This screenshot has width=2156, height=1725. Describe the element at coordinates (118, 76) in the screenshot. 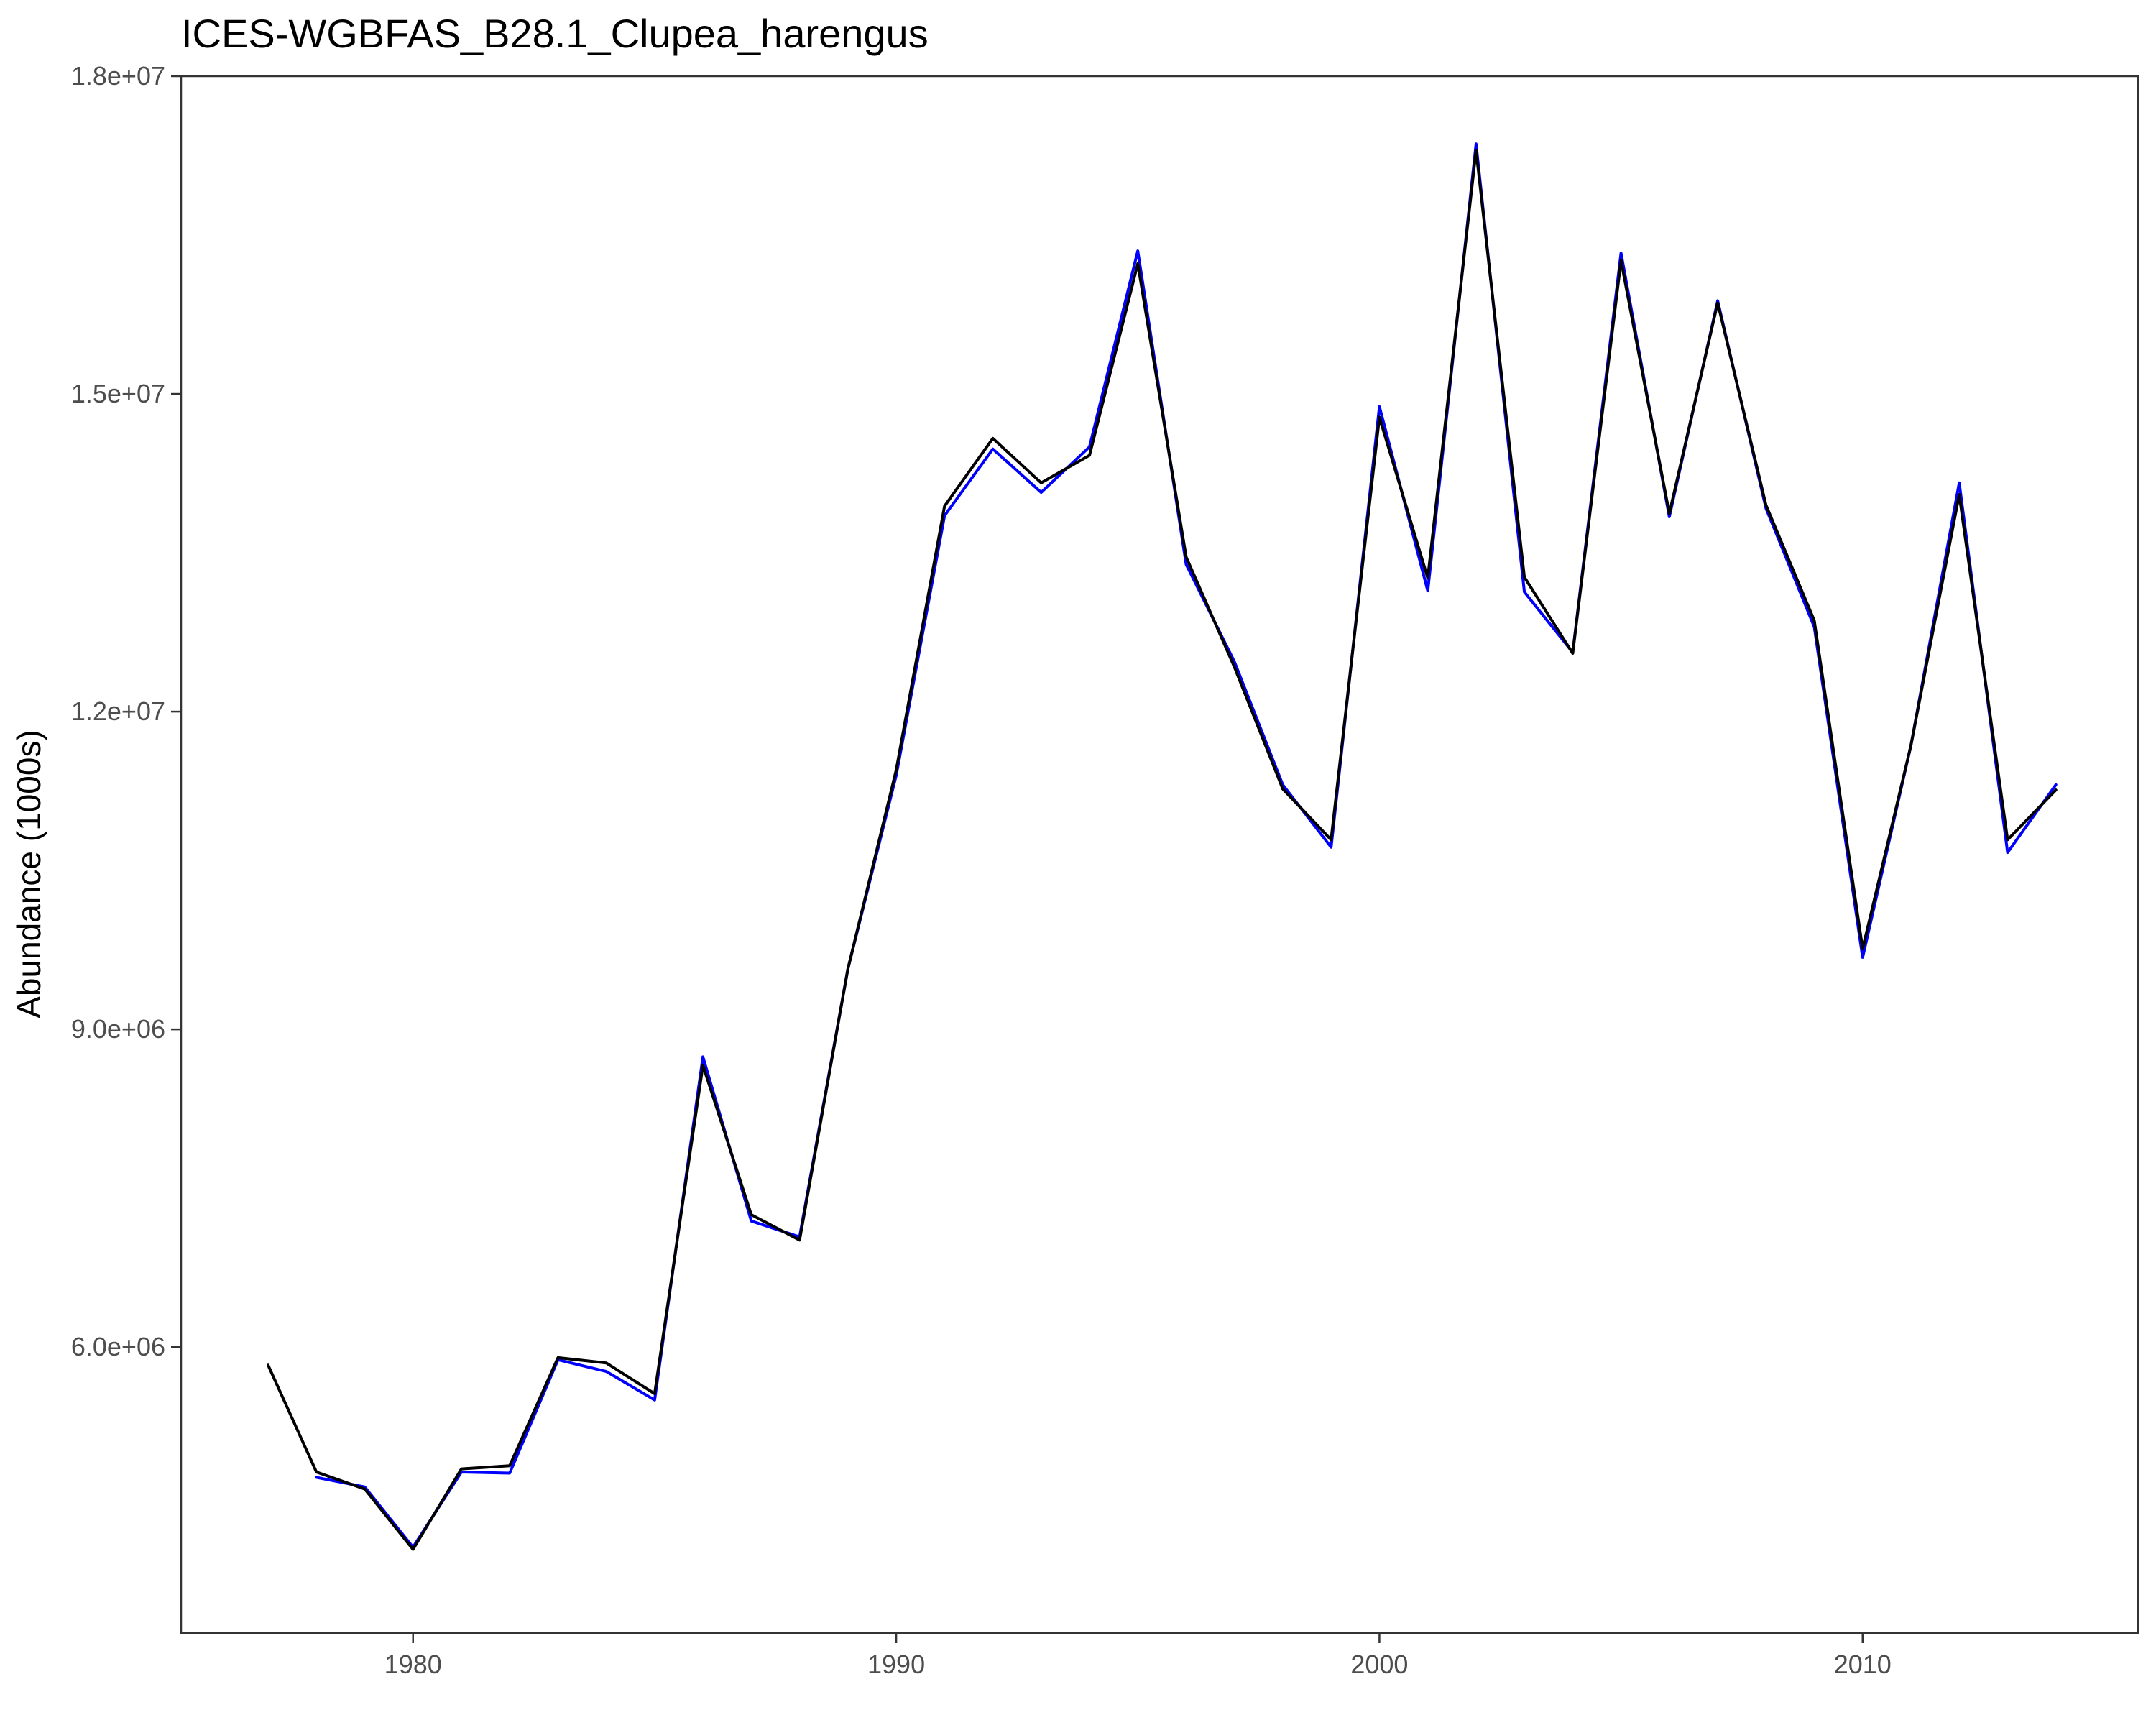

I see `y-tick-label: 1.8e+07` at that location.